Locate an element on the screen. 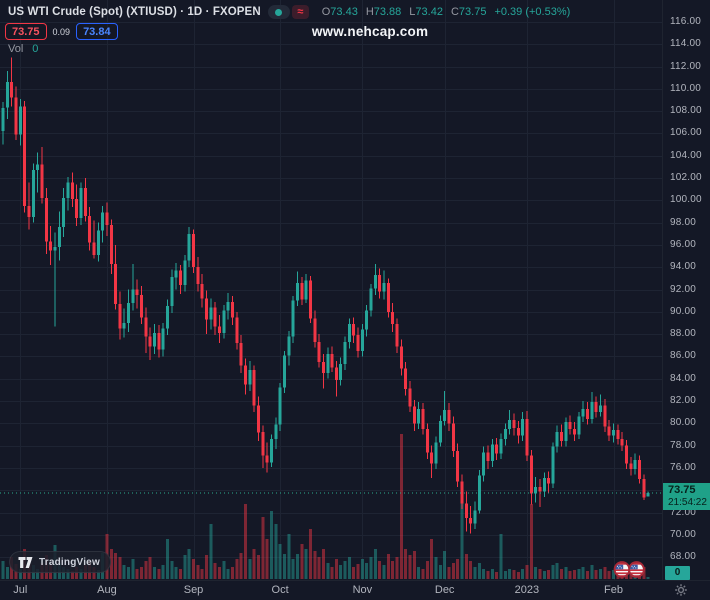  gear-icon is located at coordinates (681, 590).